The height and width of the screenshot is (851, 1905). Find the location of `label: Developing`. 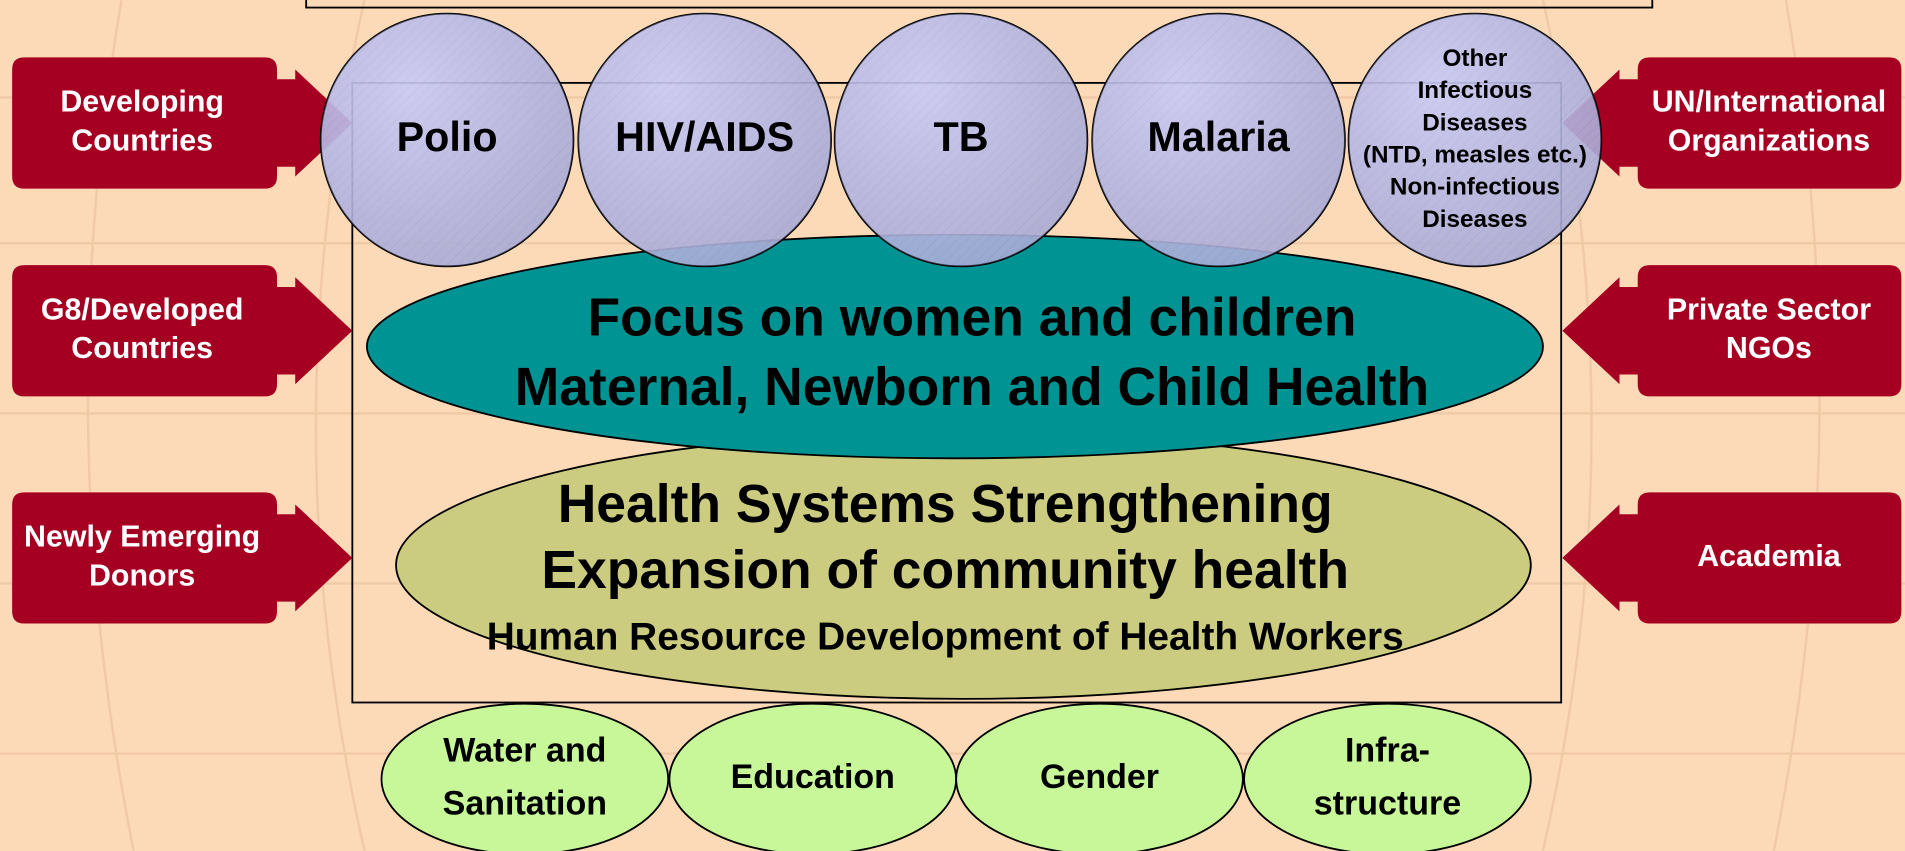

label: Developing is located at coordinates (142, 102).